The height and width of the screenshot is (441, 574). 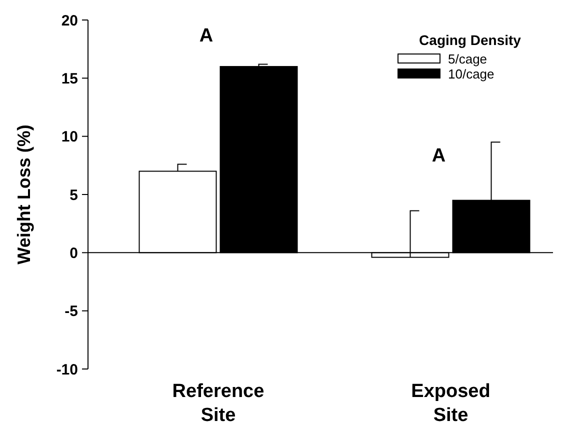 I want to click on y-tick-label: -5, so click(x=71, y=311).